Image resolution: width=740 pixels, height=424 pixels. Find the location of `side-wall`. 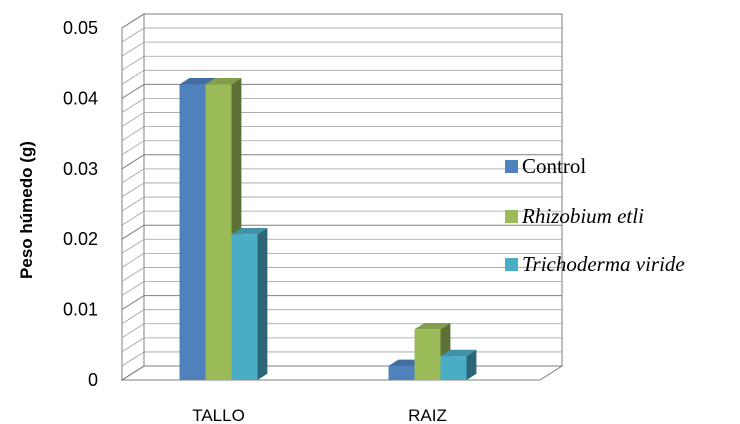

side-wall is located at coordinates (133, 197).